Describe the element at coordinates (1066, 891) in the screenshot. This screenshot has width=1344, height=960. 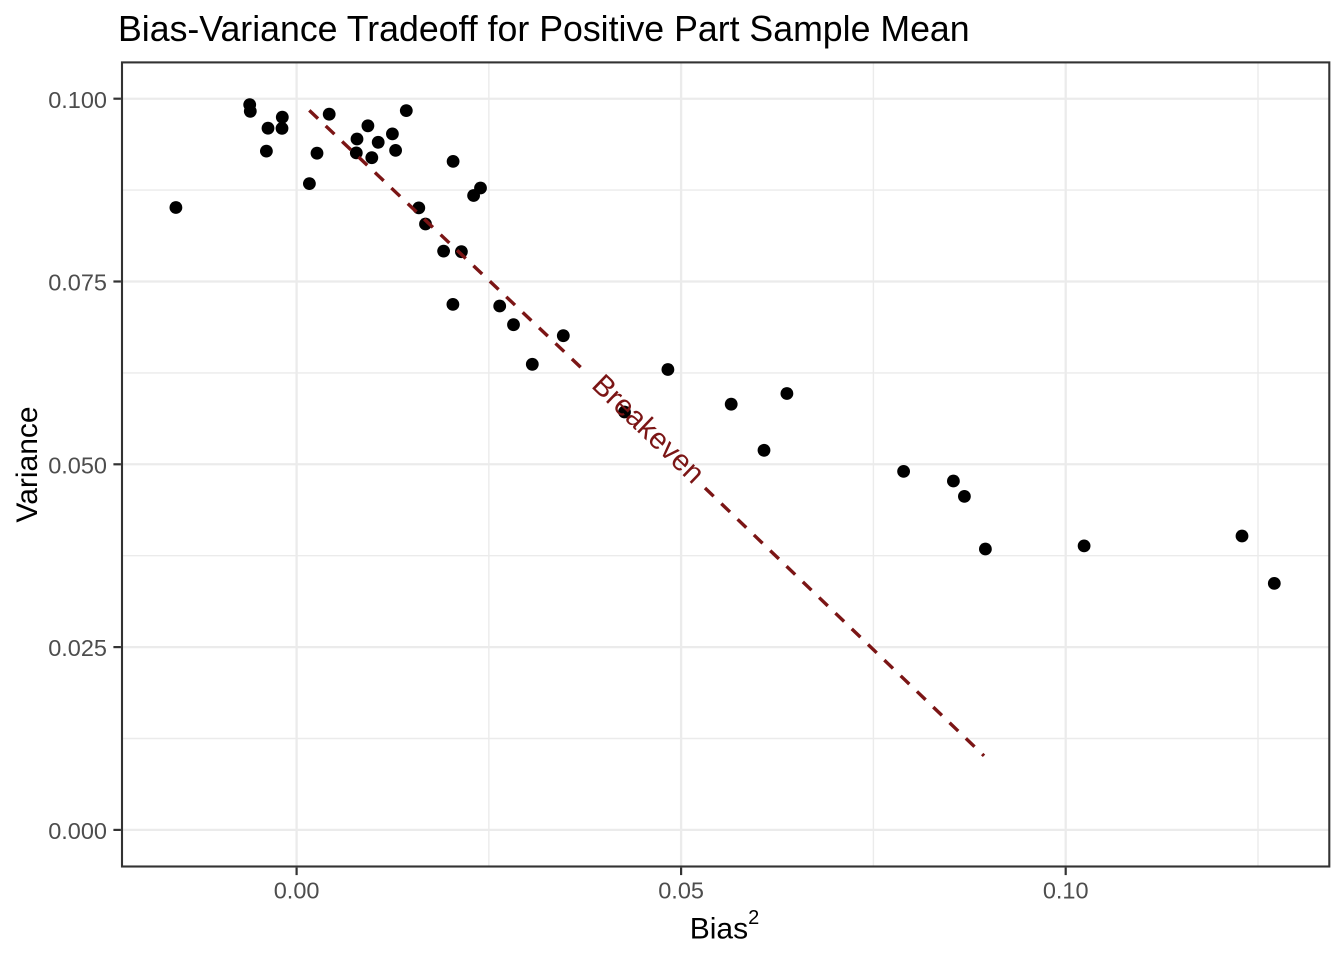
I see `svg-text: 0.10` at that location.